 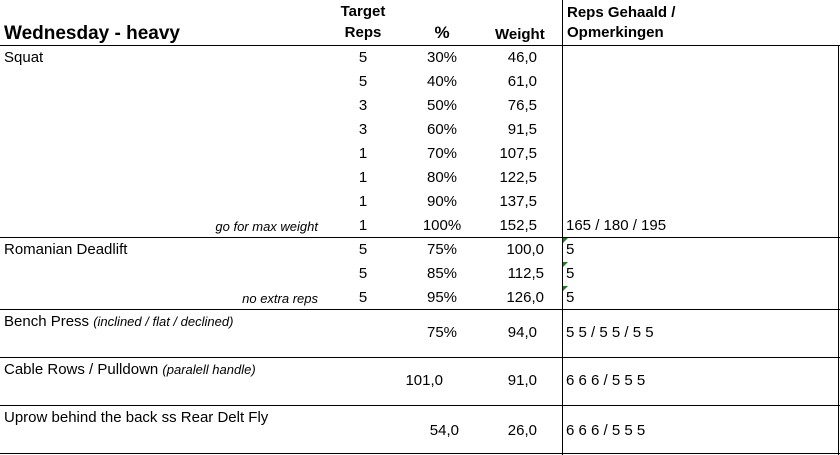 I want to click on bench-weight: 94,0, so click(x=522, y=332).